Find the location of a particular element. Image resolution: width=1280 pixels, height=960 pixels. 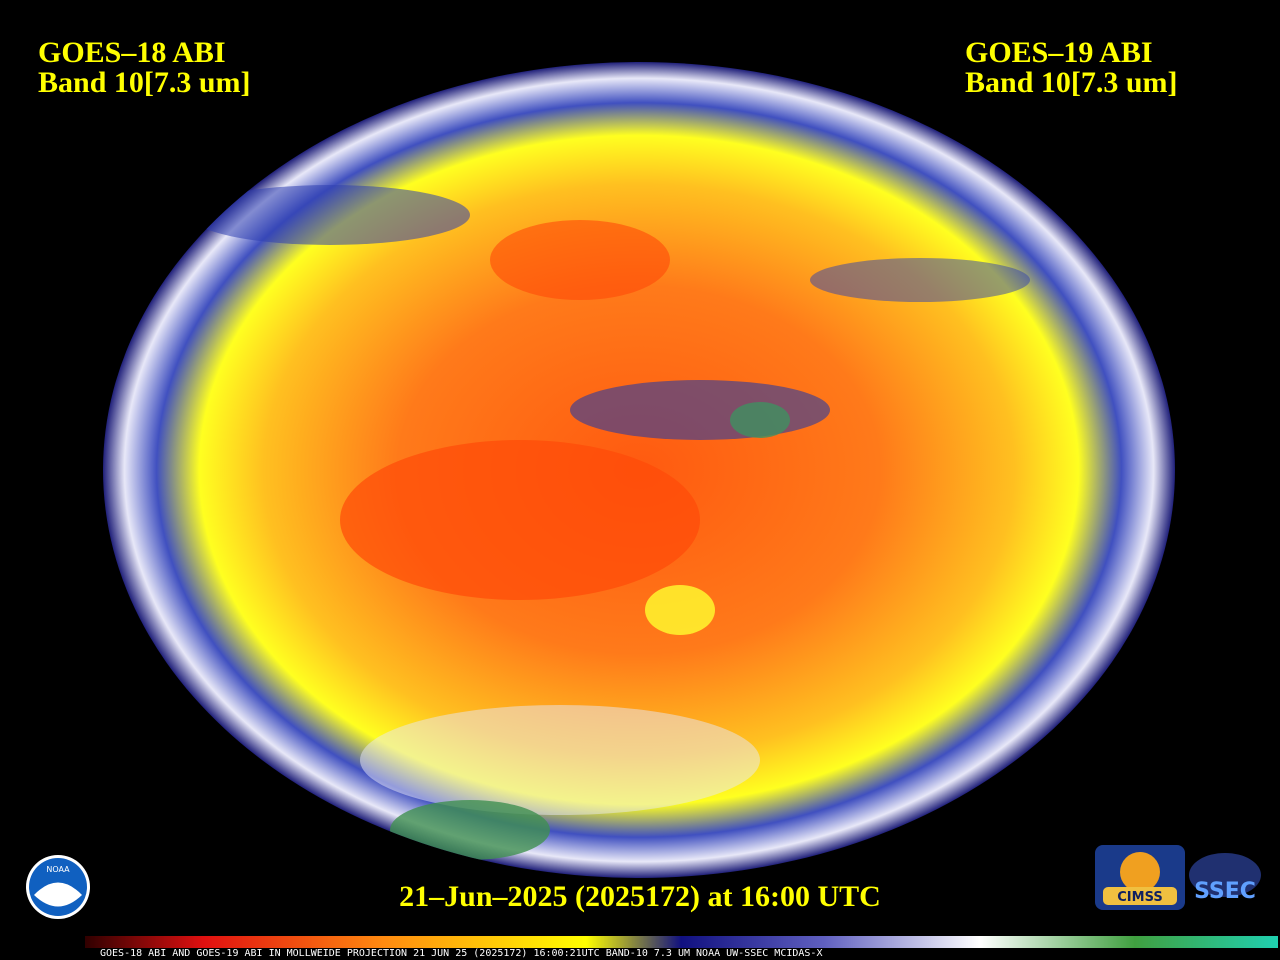

timestamp: 21–Jun–2025 (2025172) at 16:00 UTC is located at coordinates (640, 896).